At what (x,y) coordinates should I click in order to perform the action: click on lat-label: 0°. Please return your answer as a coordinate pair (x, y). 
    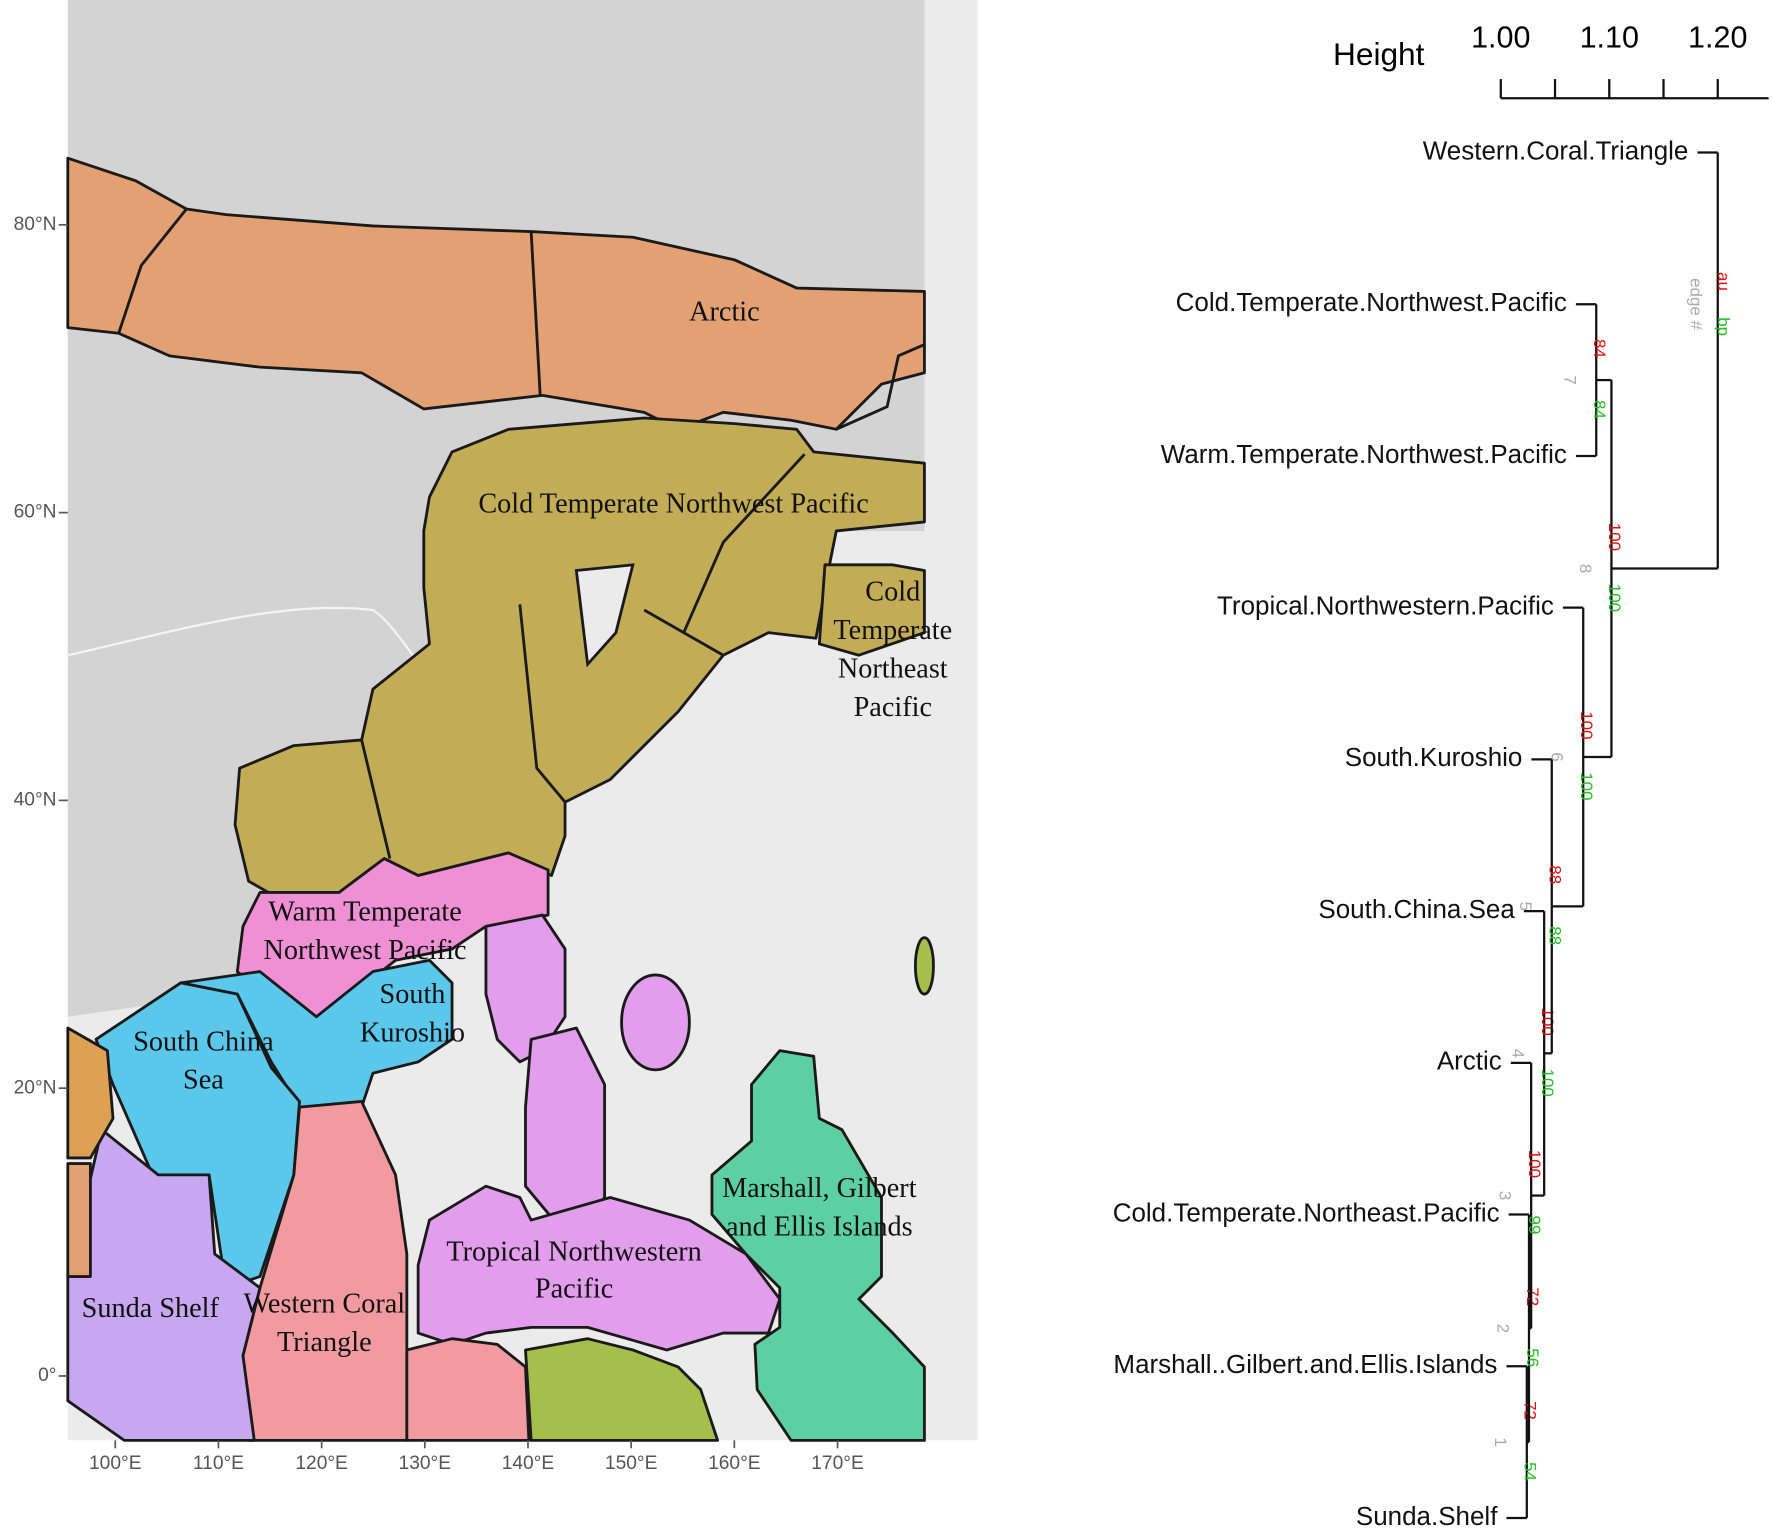
    Looking at the image, I should click on (47, 1375).